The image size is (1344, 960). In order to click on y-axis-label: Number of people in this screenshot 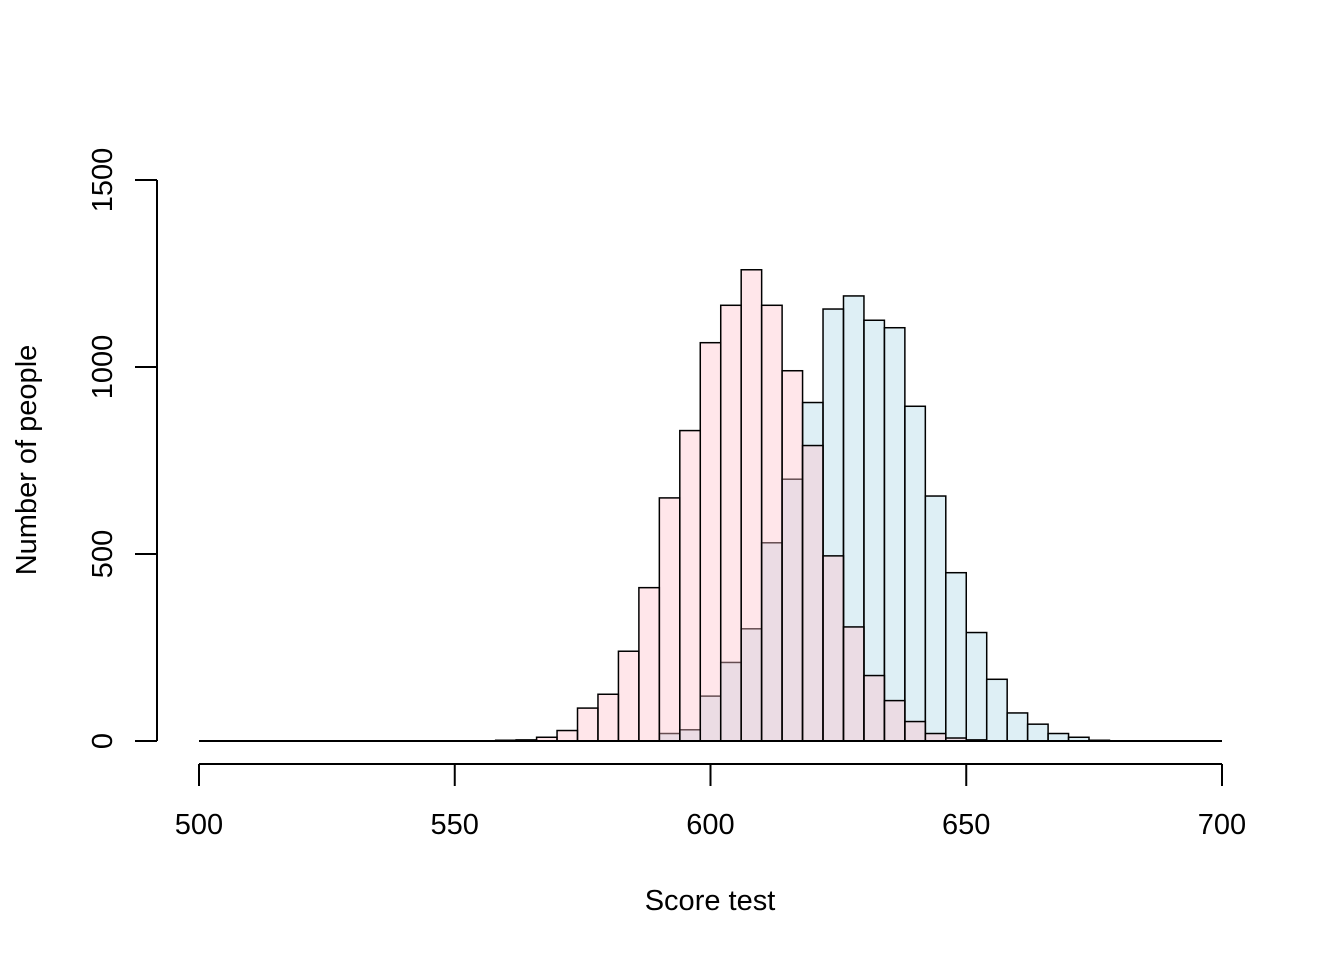, I will do `click(27, 460)`.